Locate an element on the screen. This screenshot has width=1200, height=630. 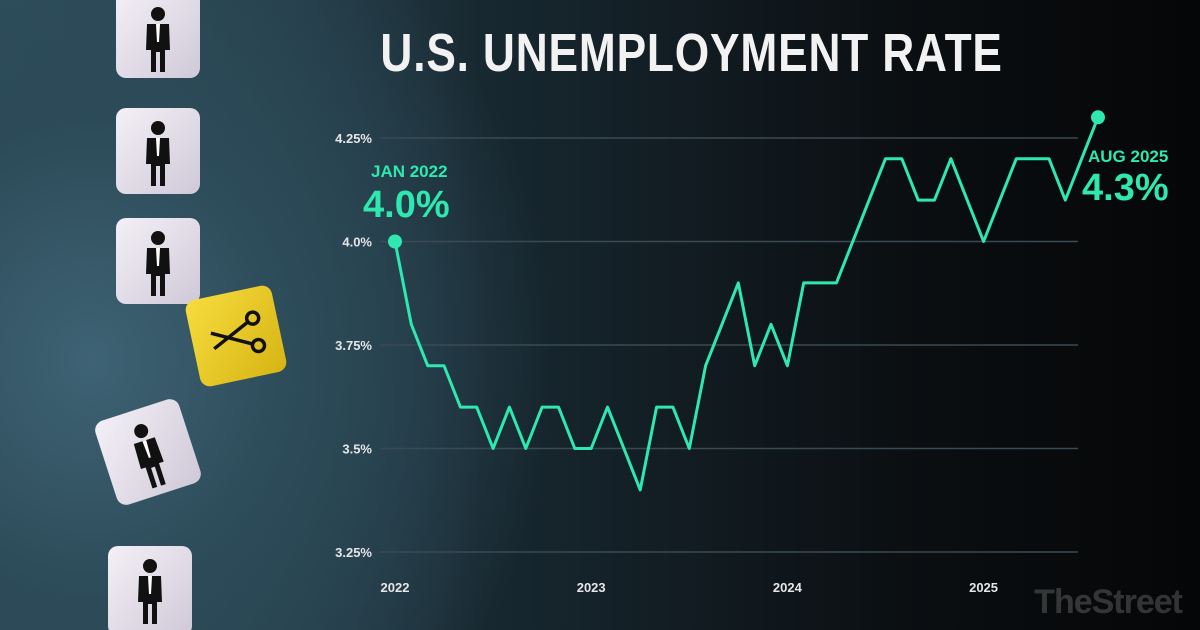
scissors-icon is located at coordinates (238, 332).